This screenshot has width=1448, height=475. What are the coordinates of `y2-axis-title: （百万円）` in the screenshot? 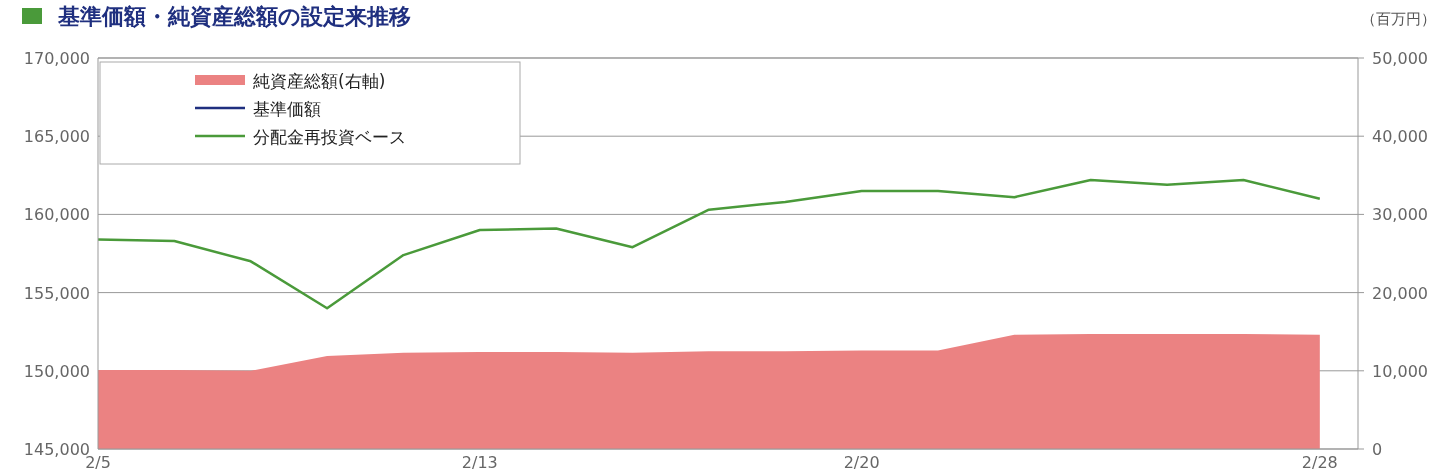 It's located at (1398, 19).